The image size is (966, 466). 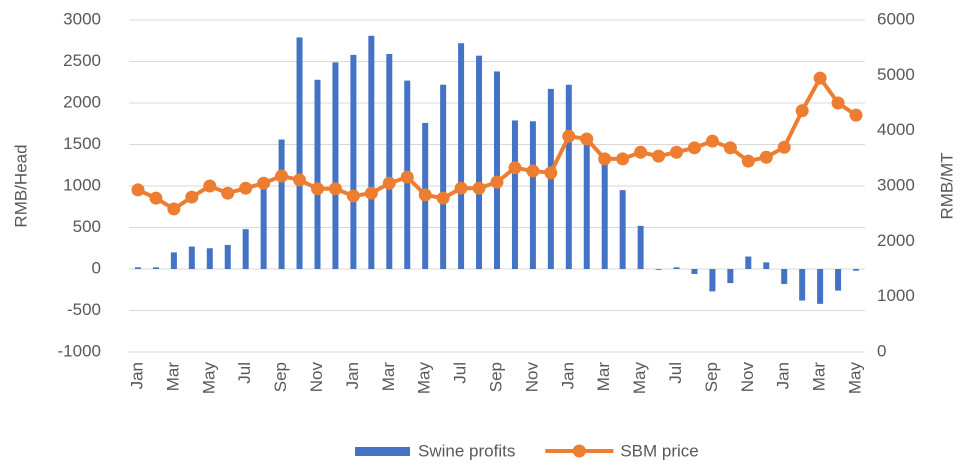 I want to click on y-tick-label: -1000, so click(x=79, y=350).